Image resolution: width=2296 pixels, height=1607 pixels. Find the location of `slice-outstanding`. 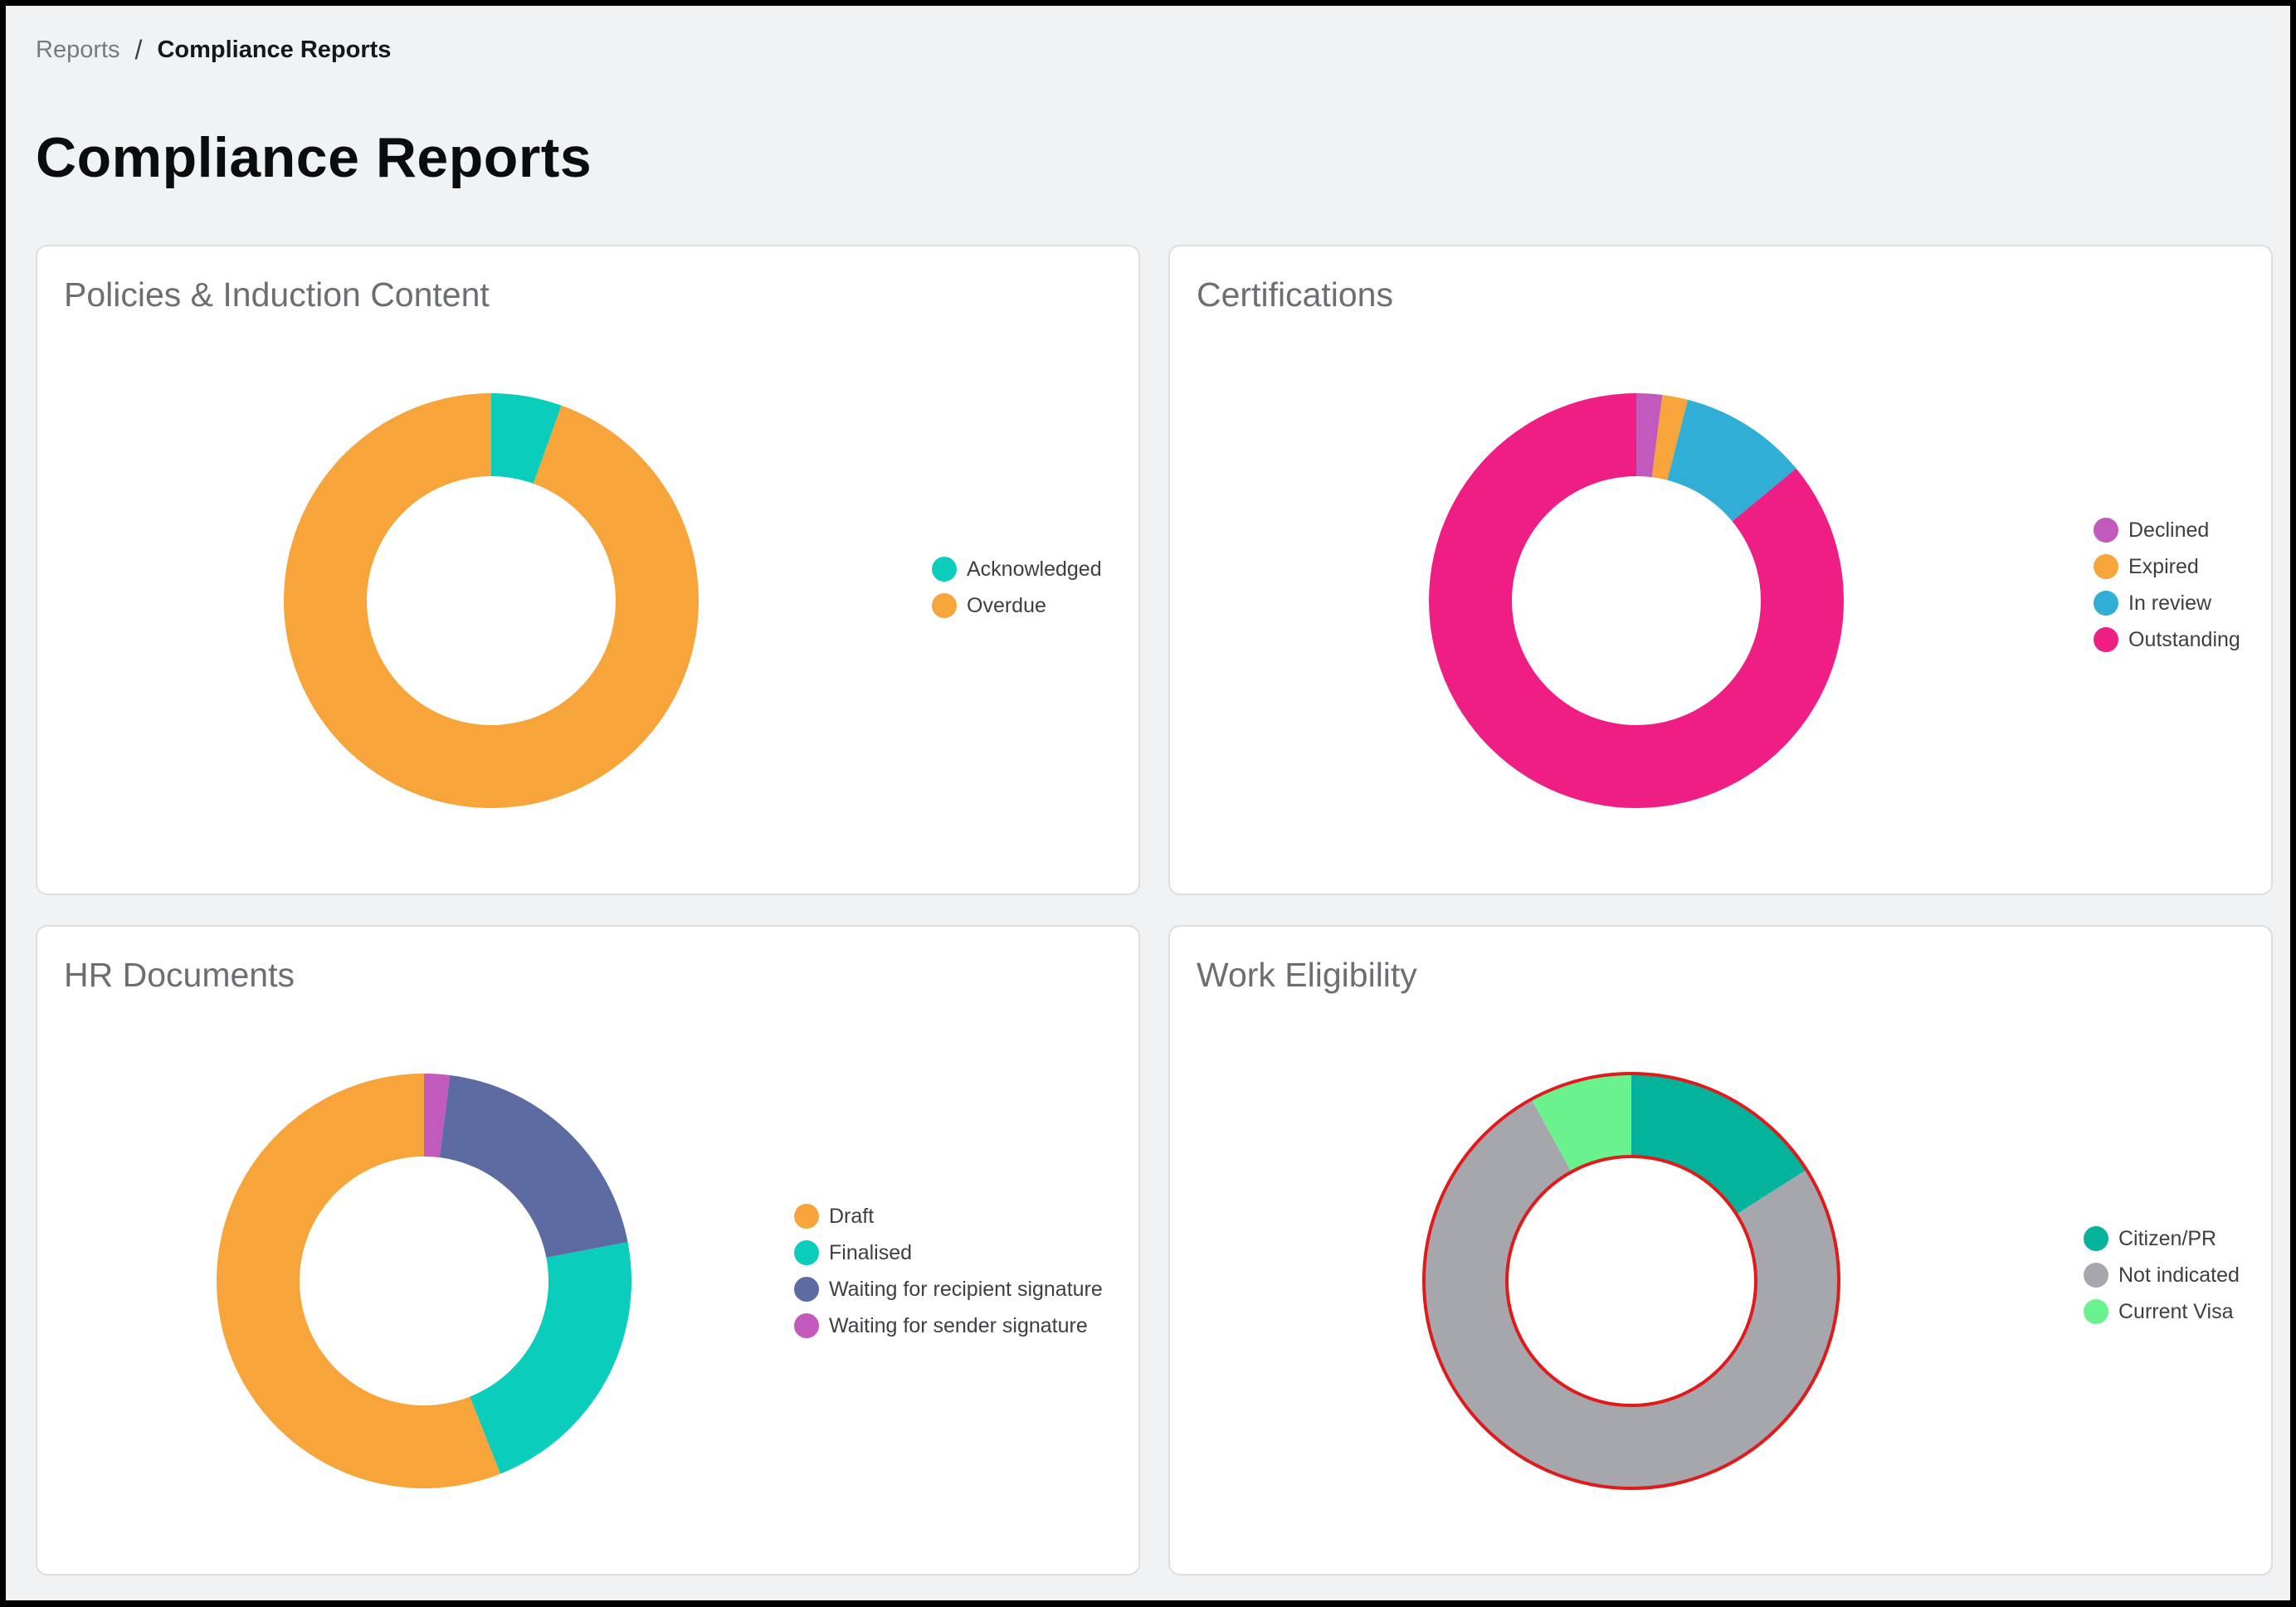

slice-outstanding is located at coordinates (1636, 600).